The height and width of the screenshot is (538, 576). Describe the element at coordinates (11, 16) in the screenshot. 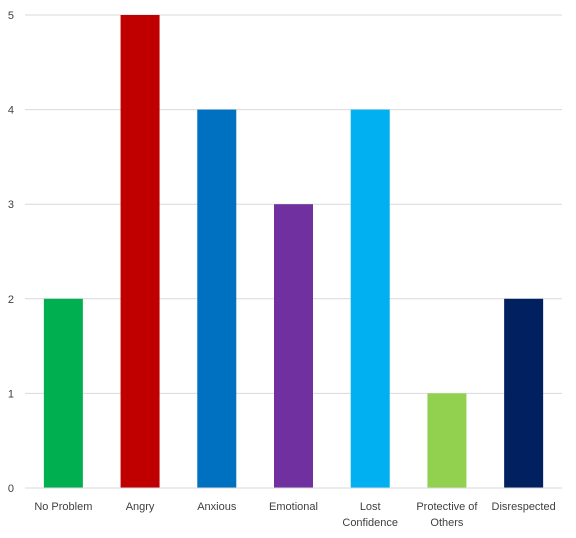

I see `y-tick-label: 5` at that location.